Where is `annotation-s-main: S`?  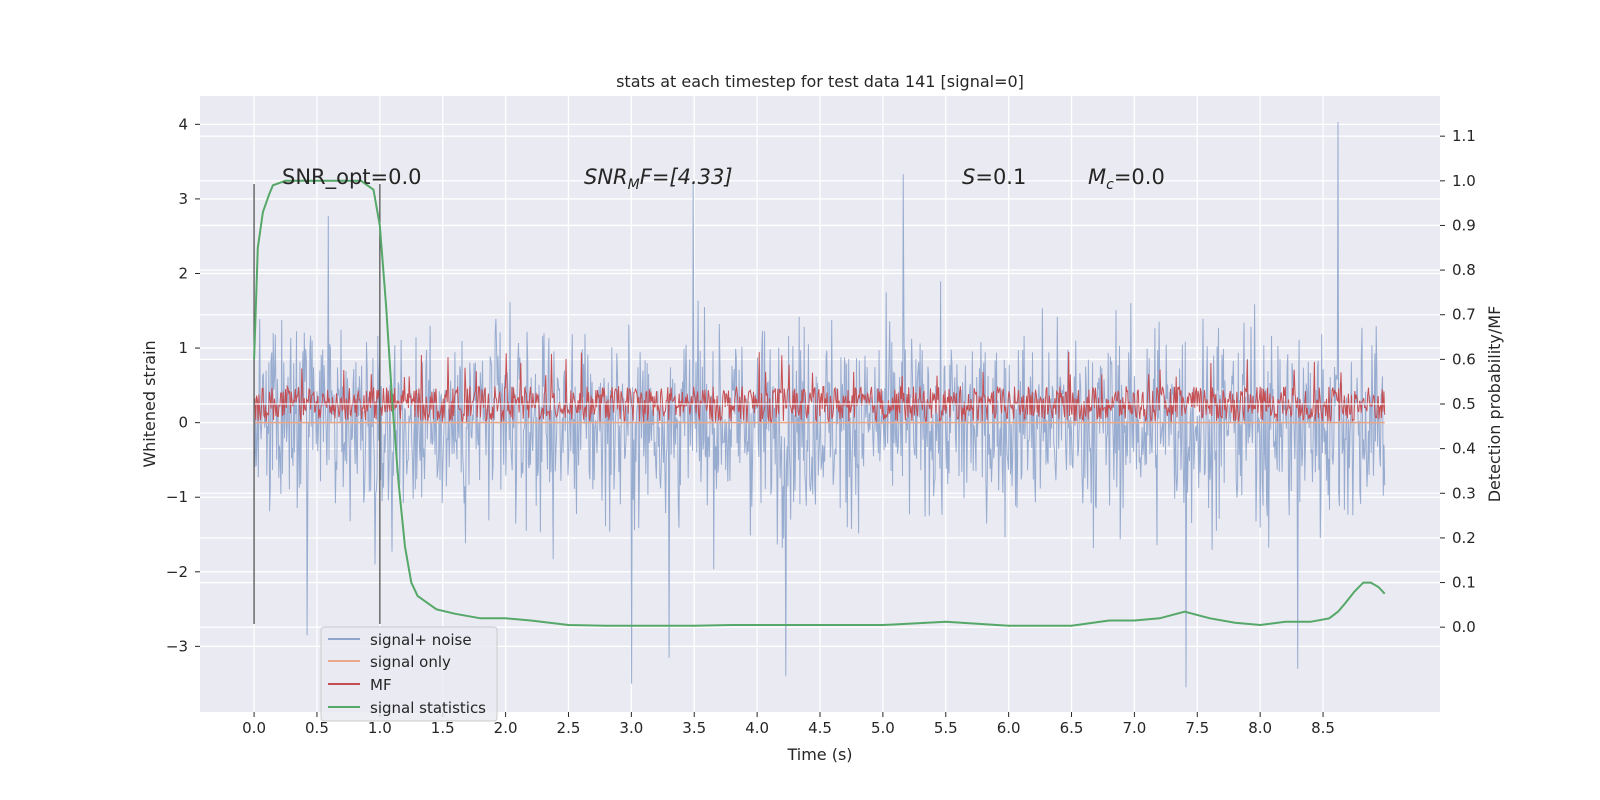 annotation-s-main: S is located at coordinates (968, 177).